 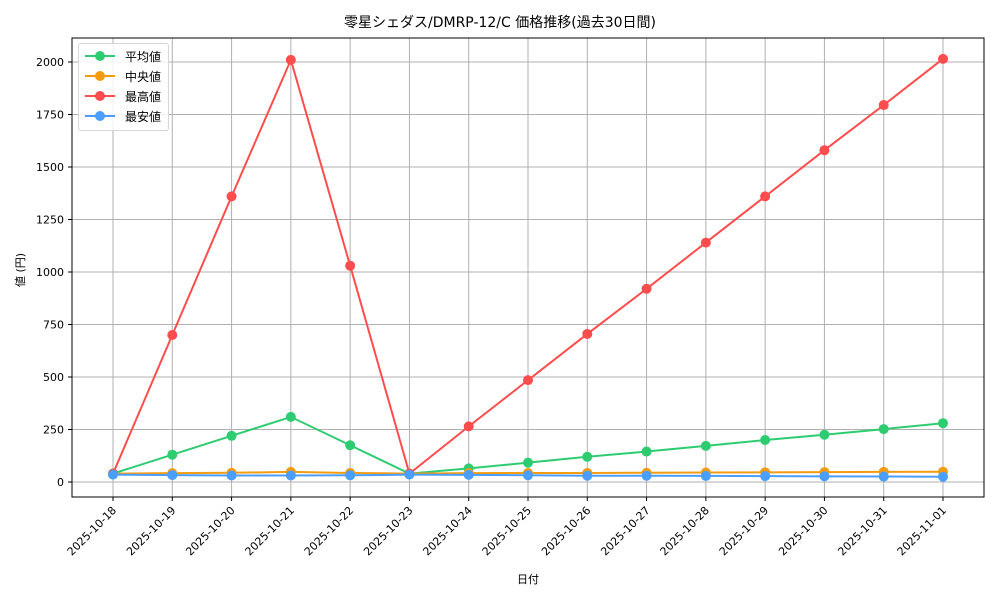 I want to click on y-tick-label: 1000, so click(x=50, y=272).